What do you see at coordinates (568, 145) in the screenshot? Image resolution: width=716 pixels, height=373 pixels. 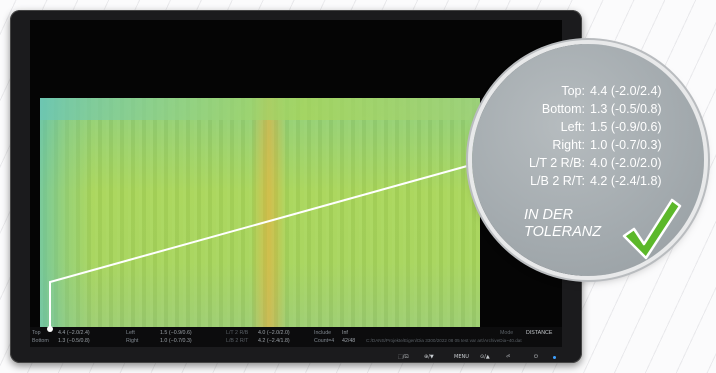 I see `measurement-label: Right:` at bounding box center [568, 145].